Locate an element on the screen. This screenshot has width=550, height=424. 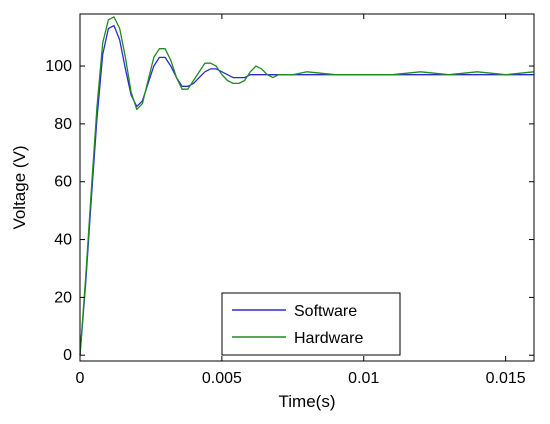
x-axis-label: Time(s) is located at coordinates (307, 401).